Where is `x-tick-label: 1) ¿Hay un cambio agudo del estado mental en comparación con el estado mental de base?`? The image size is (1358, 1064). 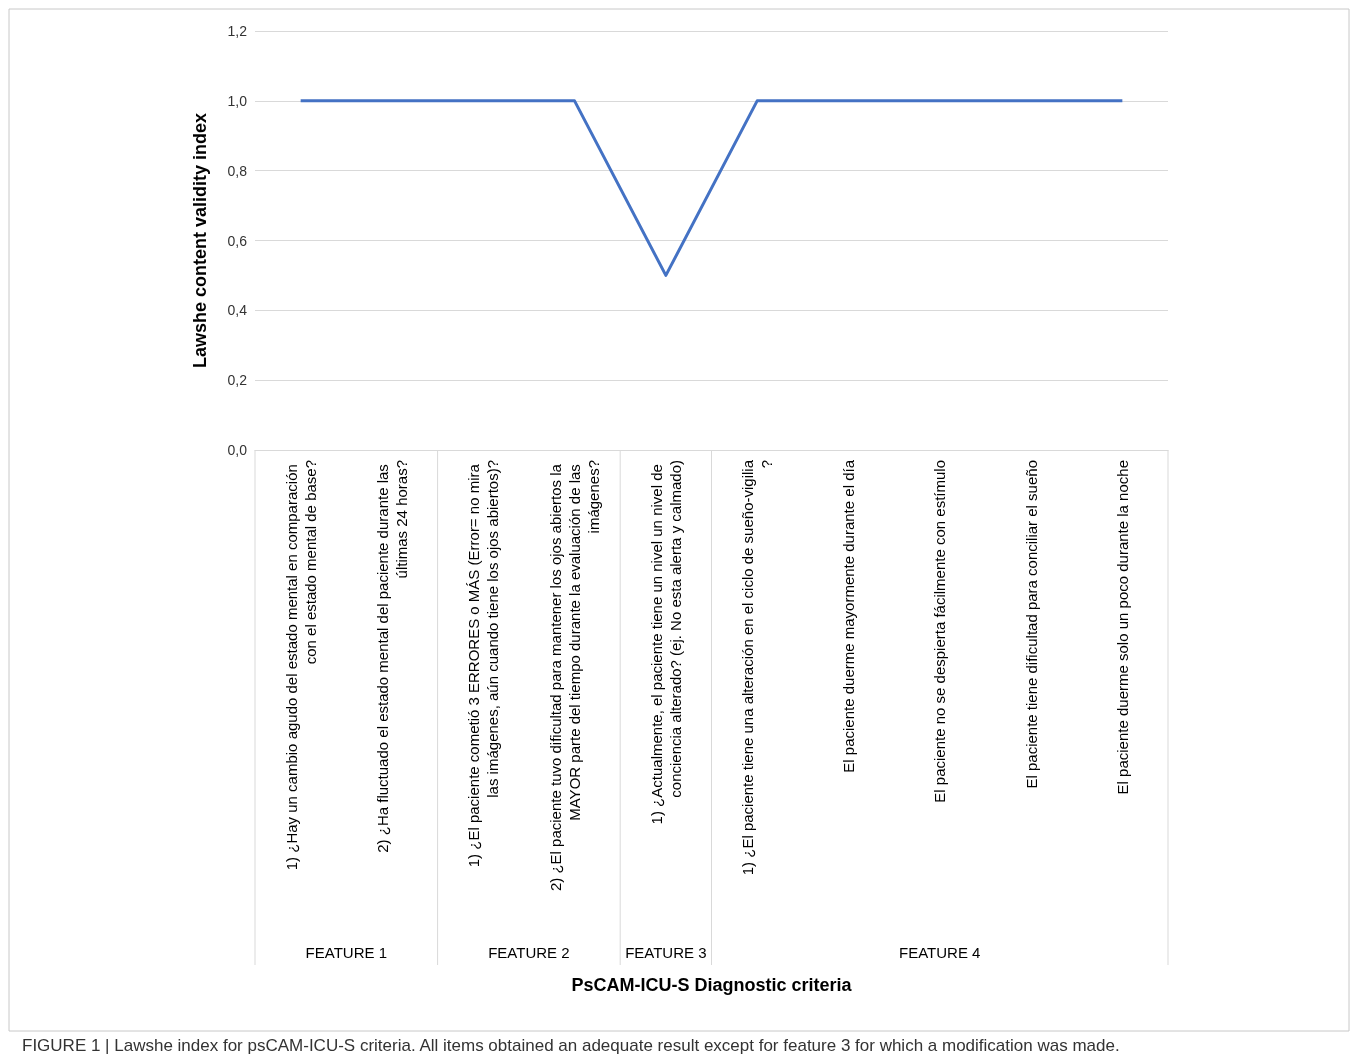
x-tick-label: 1) ¿Hay un cambio agudo del estado mental en comparación con el estado mental de base? is located at coordinates (300, 665).